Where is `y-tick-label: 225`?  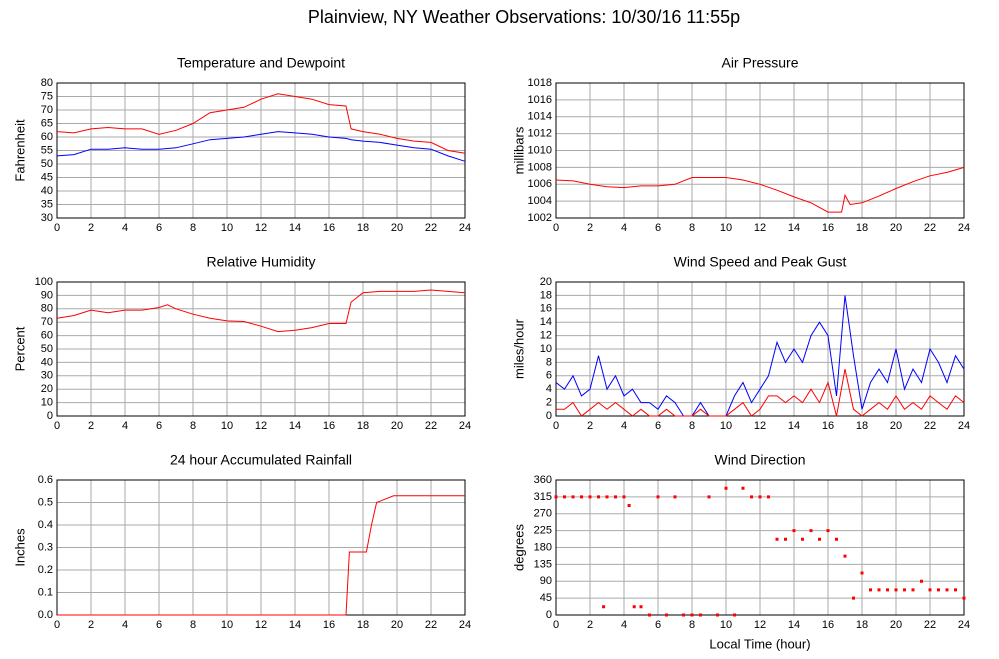
y-tick-label: 225 is located at coordinates (543, 531).